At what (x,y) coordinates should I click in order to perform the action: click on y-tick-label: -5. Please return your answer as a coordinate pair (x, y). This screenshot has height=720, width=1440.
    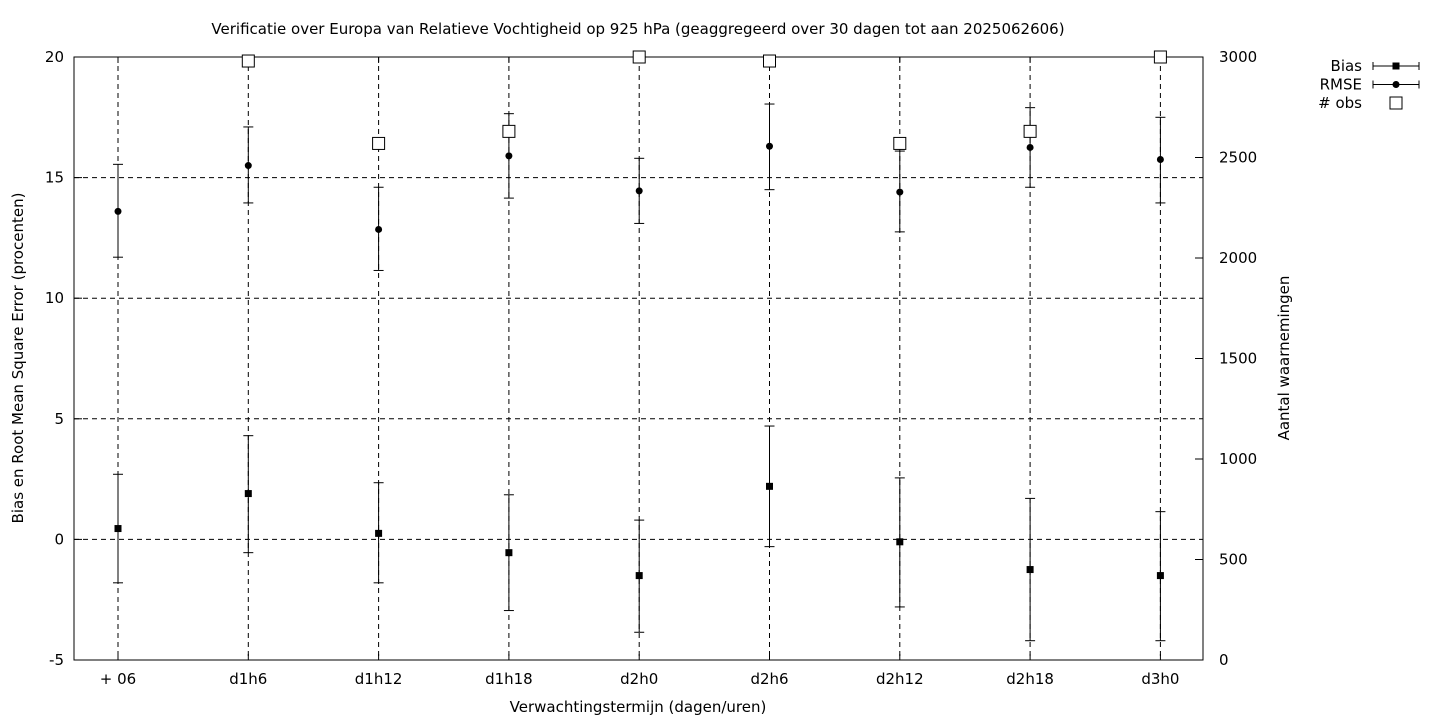
    Looking at the image, I should click on (56, 660).